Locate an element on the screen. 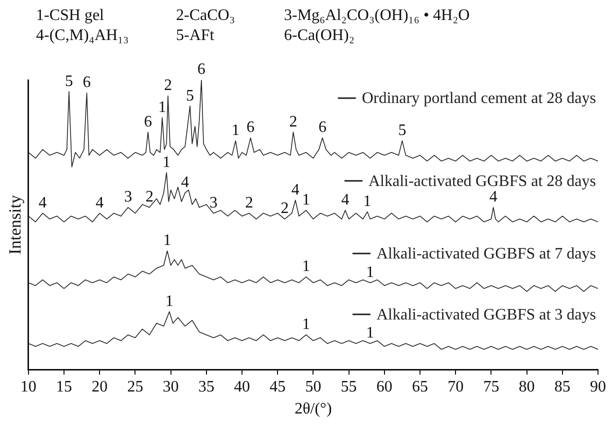 Image resolution: width=612 pixels, height=425 pixels. x-tick-label: 35 is located at coordinates (206, 387).